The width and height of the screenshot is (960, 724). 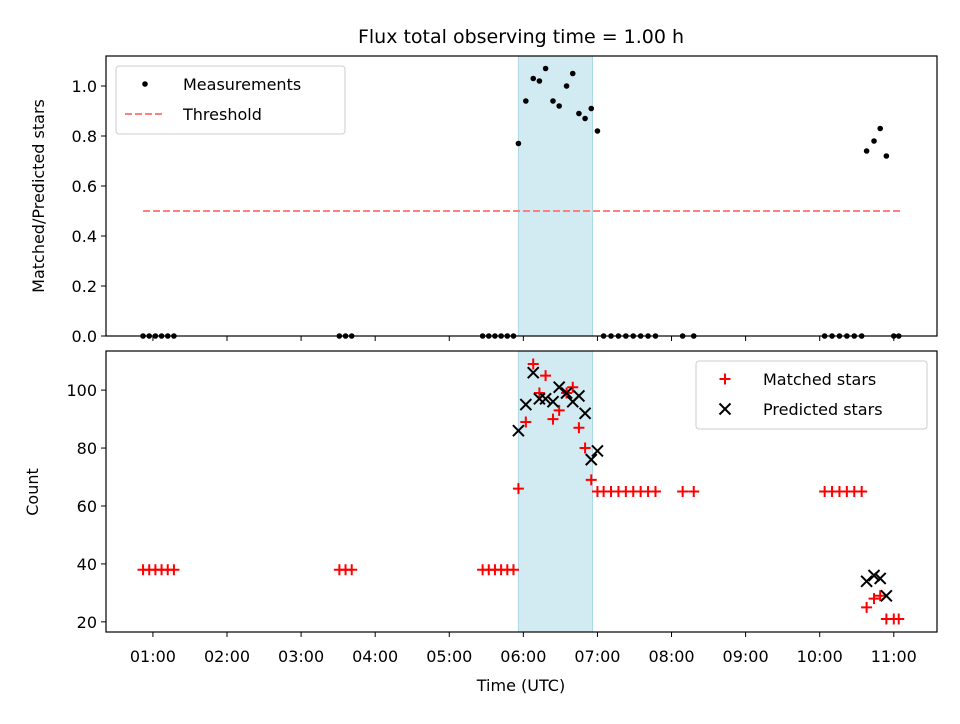 What do you see at coordinates (555, 196) in the screenshot?
I see `observing-window-band` at bounding box center [555, 196].